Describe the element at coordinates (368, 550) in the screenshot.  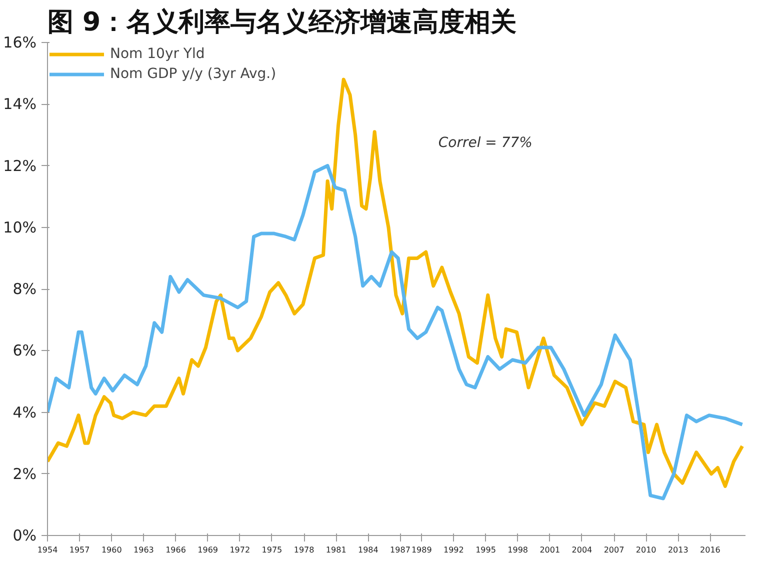
I see `x-tick-label: 1984` at that location.